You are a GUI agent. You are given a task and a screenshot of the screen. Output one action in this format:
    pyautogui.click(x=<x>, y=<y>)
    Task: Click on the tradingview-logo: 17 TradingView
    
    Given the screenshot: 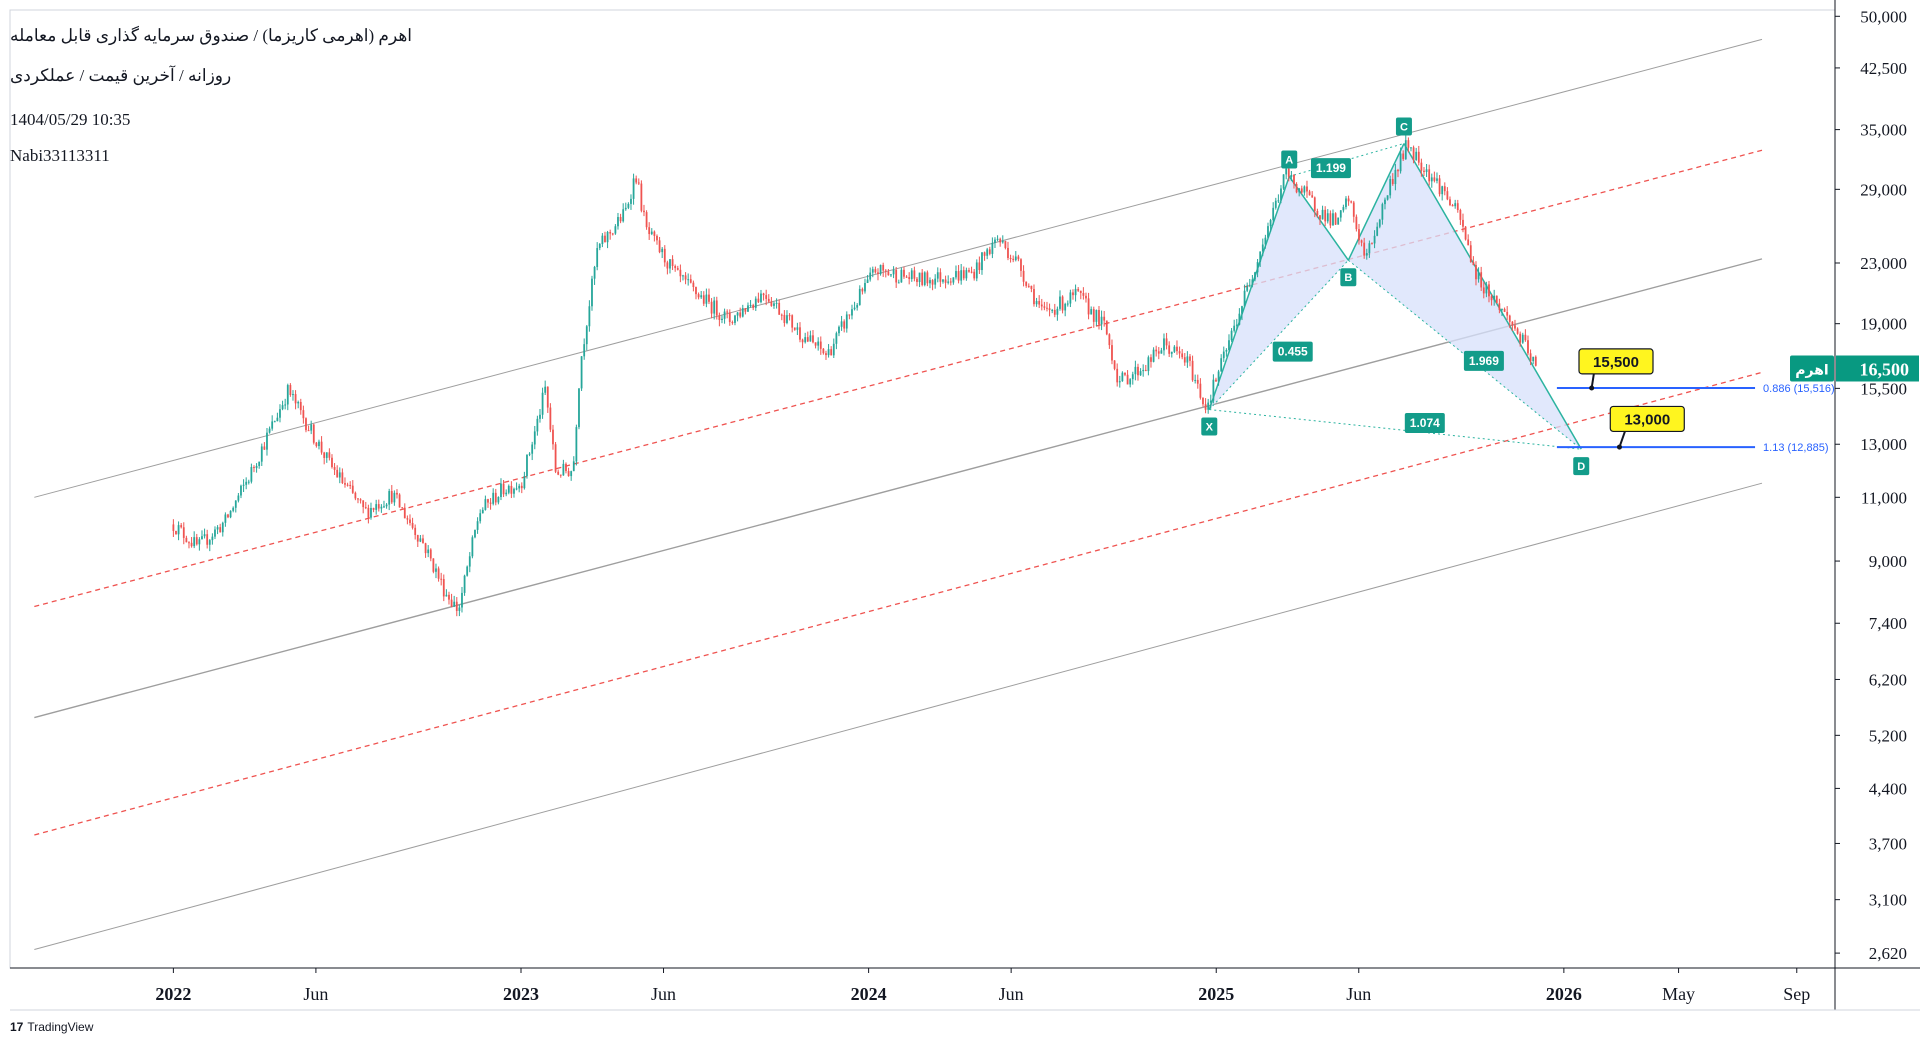 What is the action you would take?
    pyautogui.click(x=51, y=1027)
    